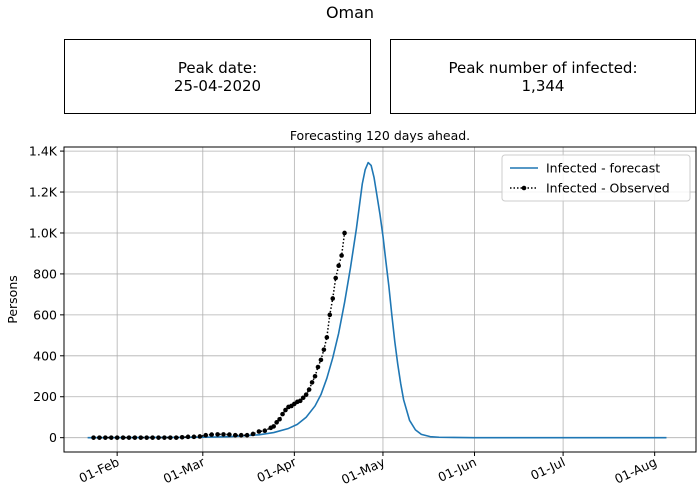 This screenshot has height=500, width=700. What do you see at coordinates (219, 335) in the screenshot?
I see `observed-series-line` at bounding box center [219, 335].